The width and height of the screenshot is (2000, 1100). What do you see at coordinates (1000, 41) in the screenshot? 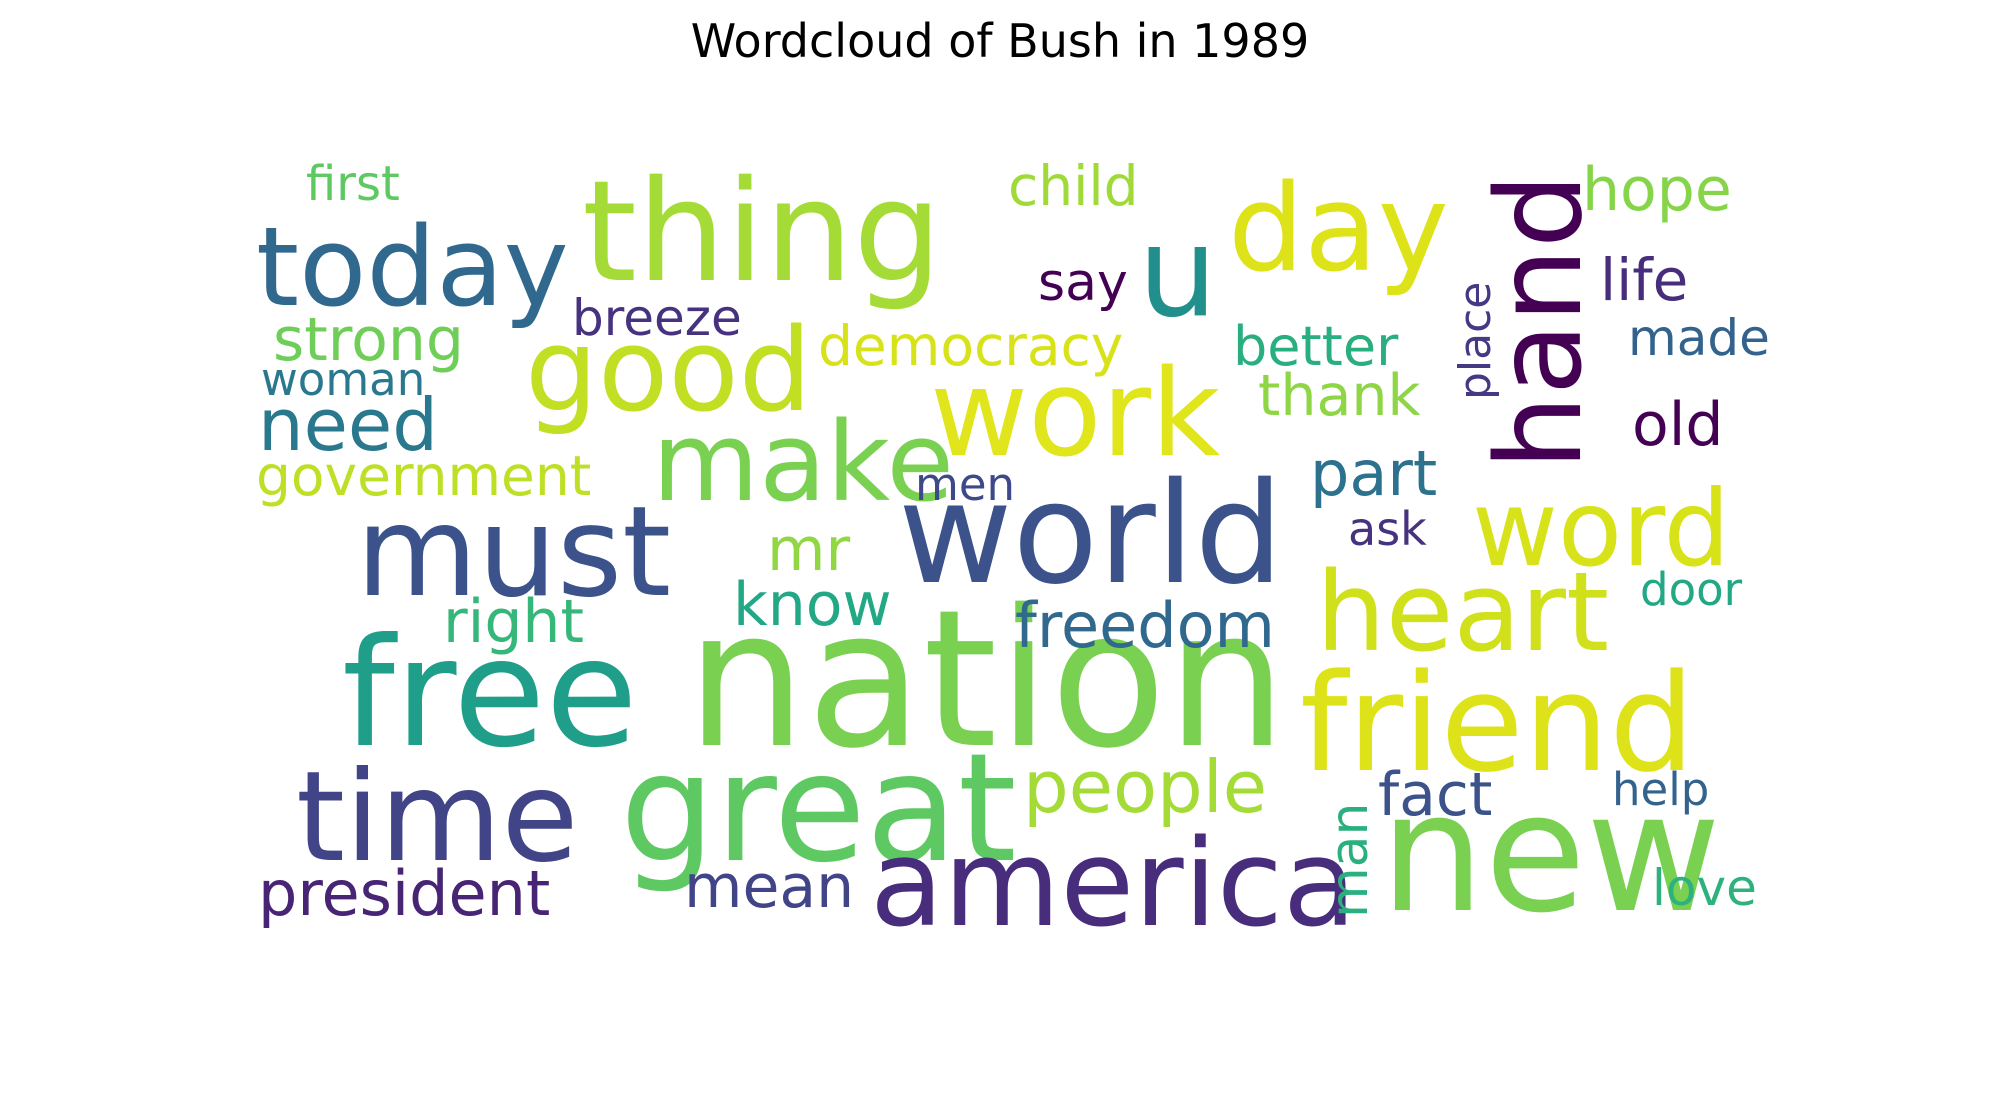
I see `chart-title: Wordcloud of Bush in 1989` at bounding box center [1000, 41].